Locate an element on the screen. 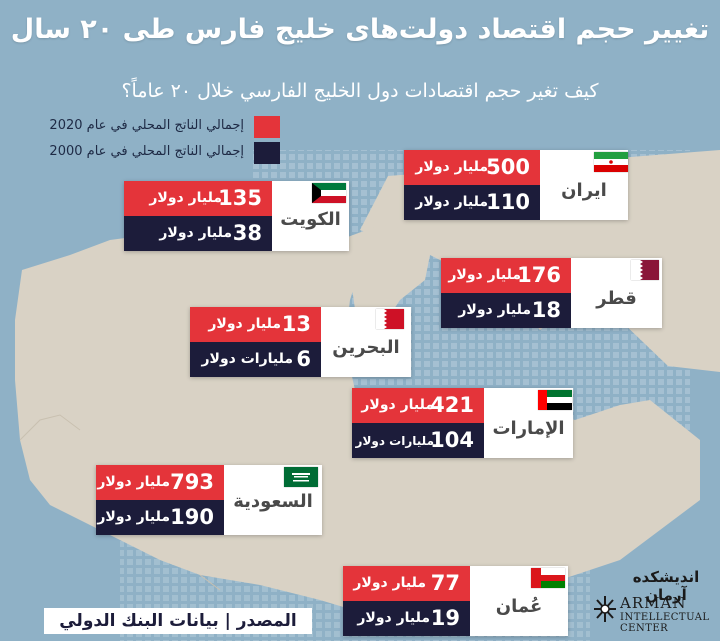 The width and height of the screenshot is (720, 641). legend-2020: إجمالي الناتج المحلي في عام 2020 is located at coordinates (161, 128).